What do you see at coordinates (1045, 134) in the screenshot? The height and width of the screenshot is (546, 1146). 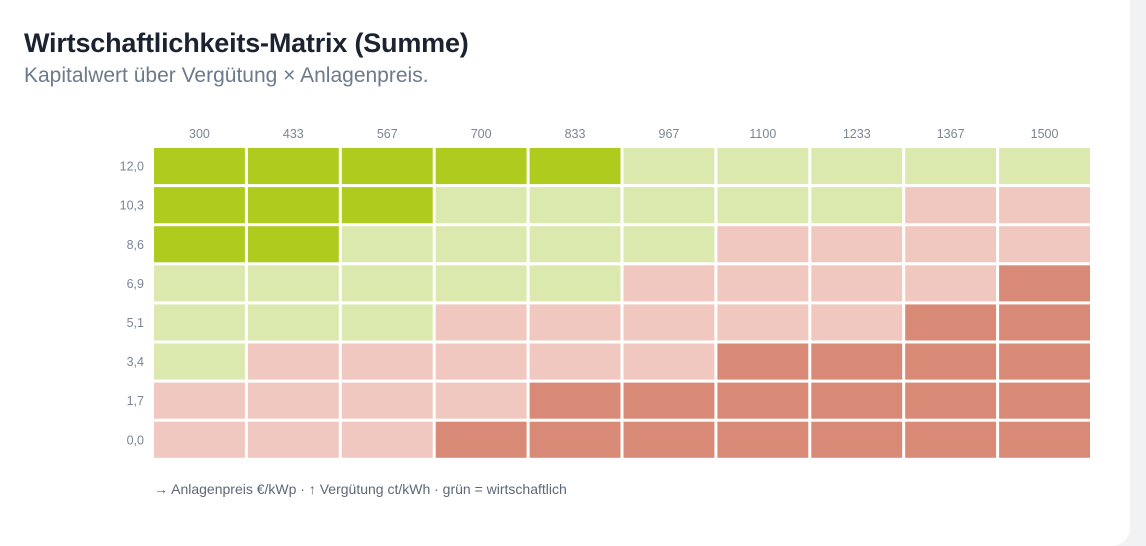 I see `x-tick-label: 1500` at bounding box center [1045, 134].